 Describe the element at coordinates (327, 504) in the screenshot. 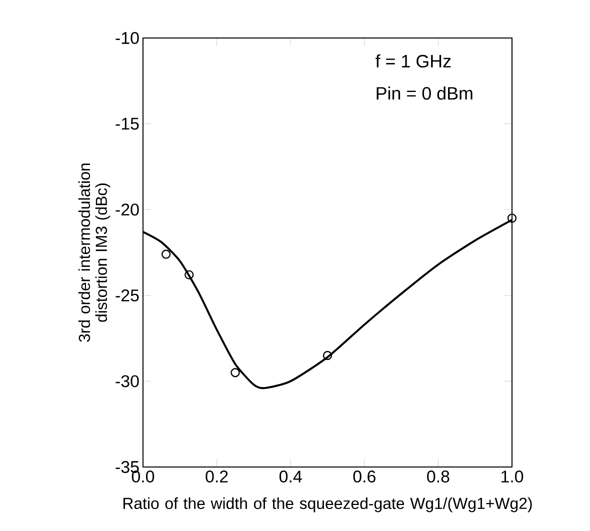

I see `x-axis-title: Ratio of the width of the squeezed-gate Wg1/(Wg1+Wg2)` at that location.